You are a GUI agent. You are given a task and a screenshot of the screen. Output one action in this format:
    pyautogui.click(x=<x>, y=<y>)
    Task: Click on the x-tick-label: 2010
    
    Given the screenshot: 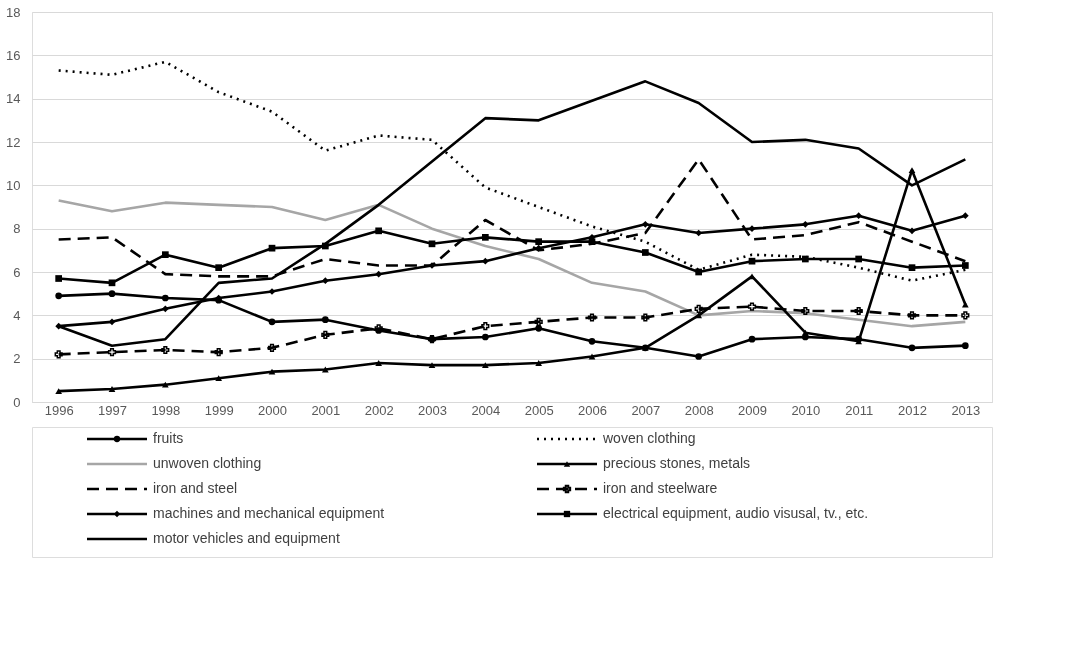 What is the action you would take?
    pyautogui.click(x=806, y=410)
    